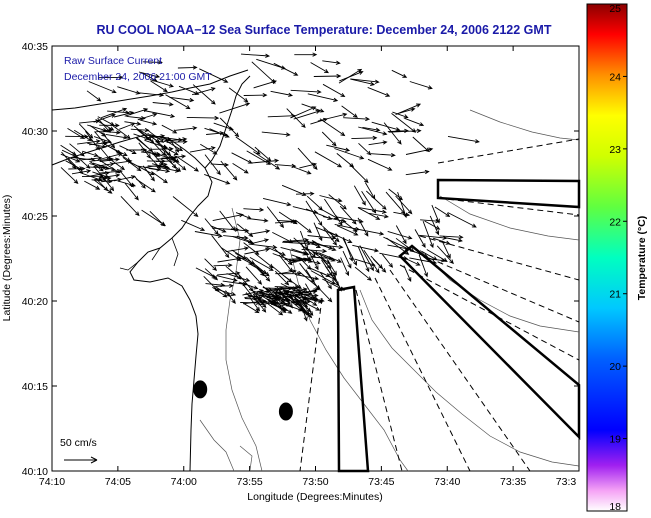  What do you see at coordinates (566, 482) in the screenshot?
I see `x-tick-label: 73:3` at bounding box center [566, 482].